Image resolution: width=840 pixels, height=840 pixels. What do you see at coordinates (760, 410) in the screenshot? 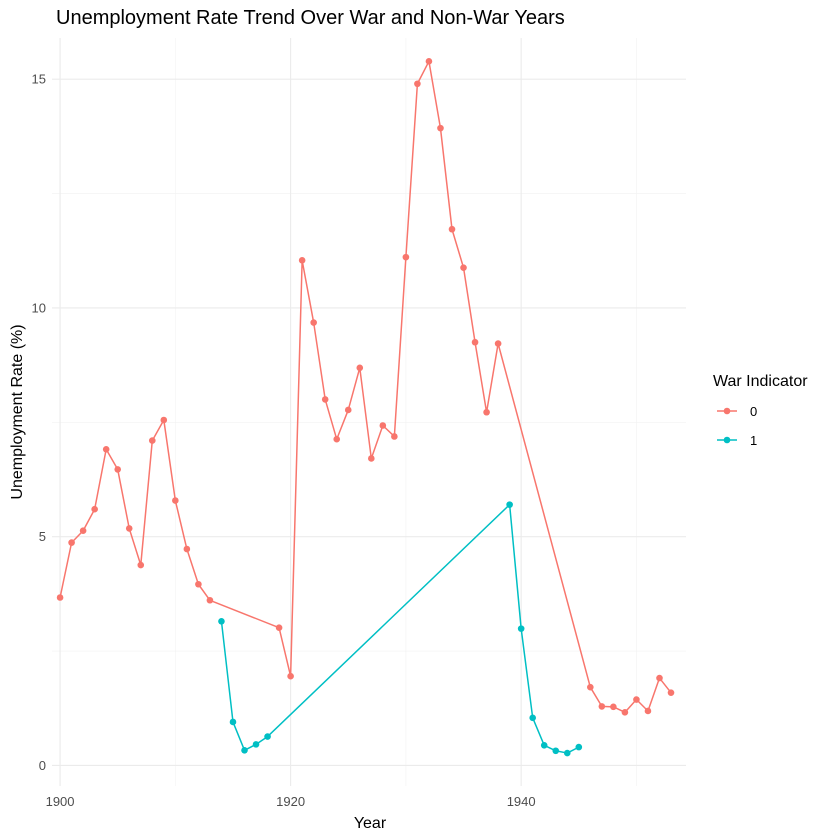
I see `legend: War Indicator 0 1` at bounding box center [760, 410].